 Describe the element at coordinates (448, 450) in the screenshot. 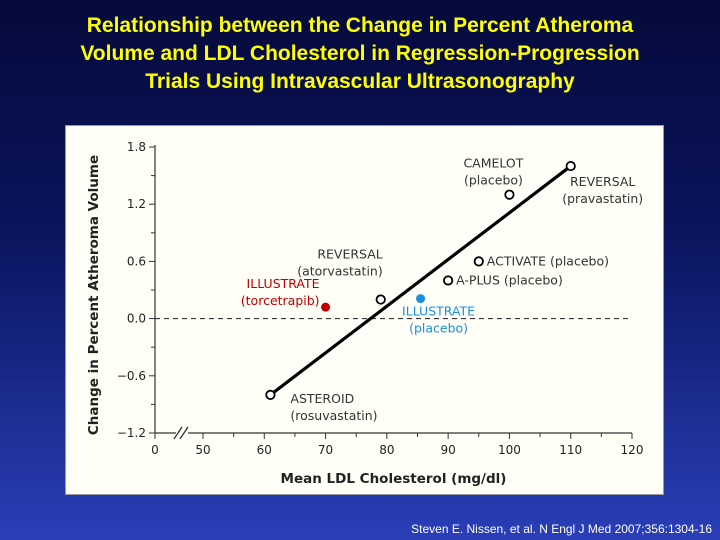

I see `x-tick-label: 90` at that location.